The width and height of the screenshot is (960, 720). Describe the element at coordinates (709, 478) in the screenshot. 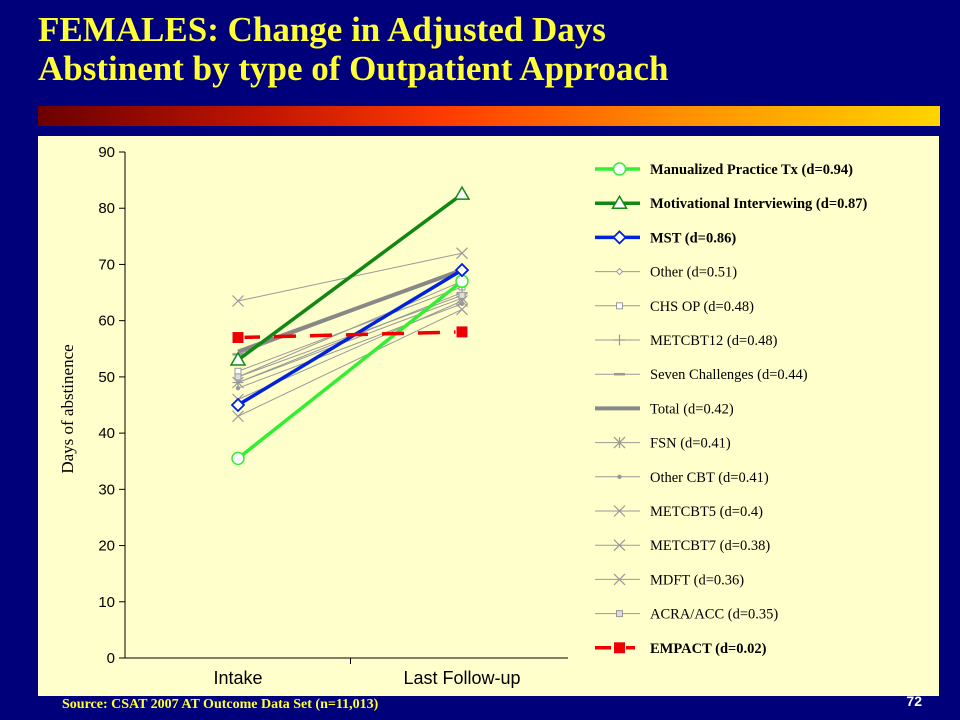

I see `legend-label-9: Other CBT (d=0.41)` at that location.